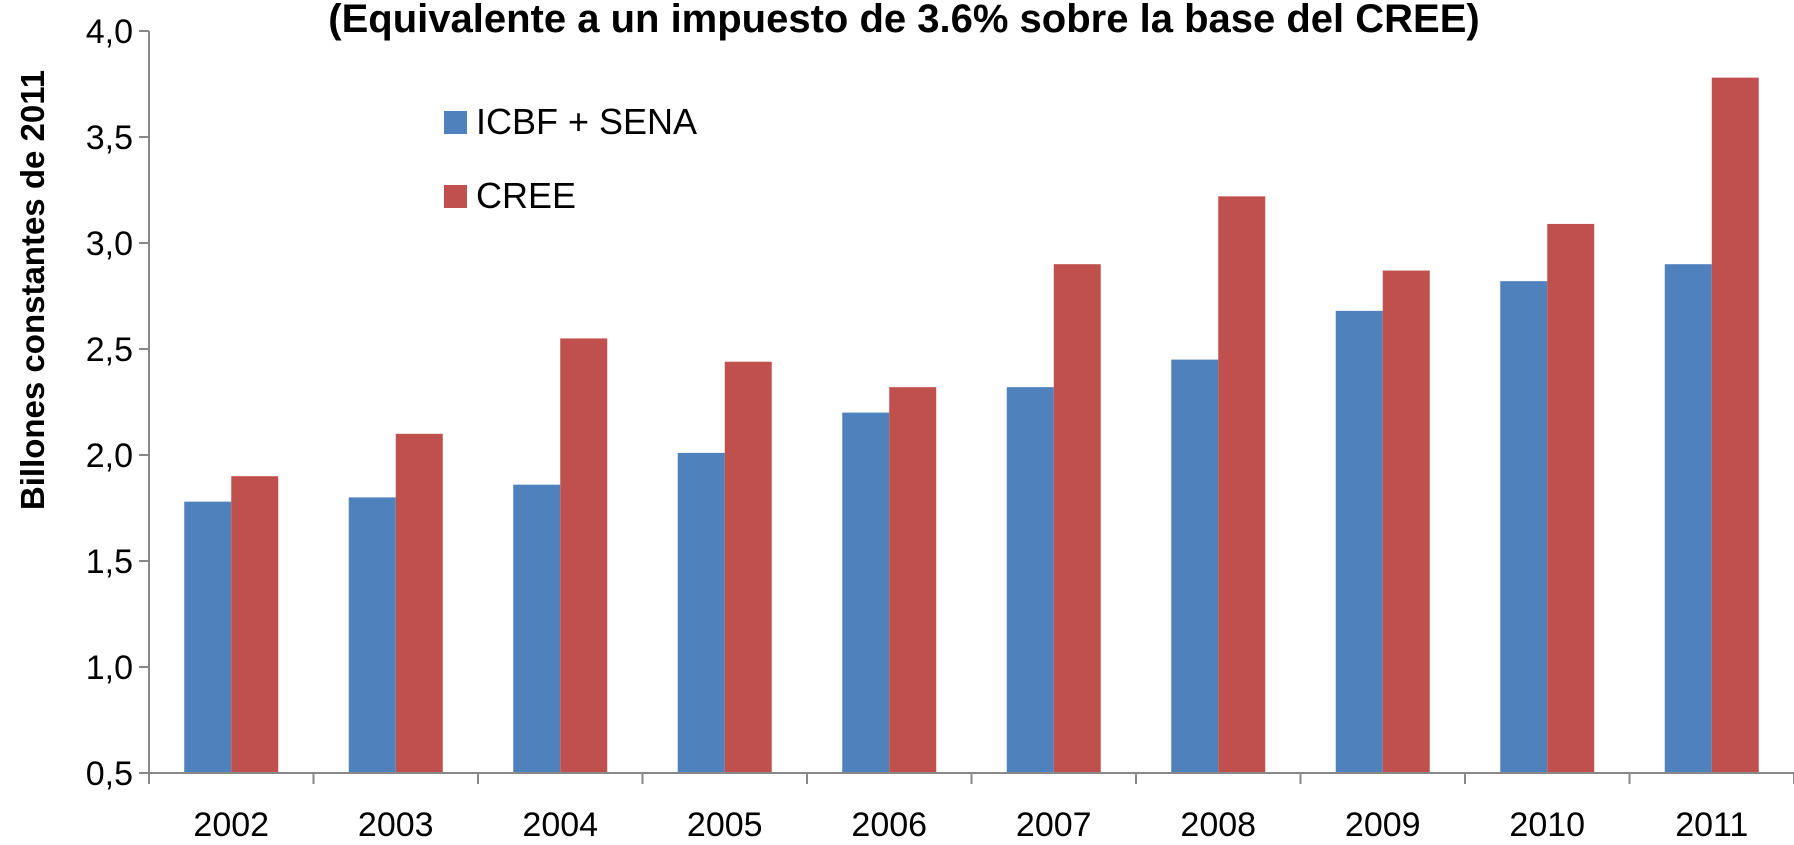 The height and width of the screenshot is (845, 1794). What do you see at coordinates (1383, 823) in the screenshot?
I see `x-tick-label: 2009` at bounding box center [1383, 823].